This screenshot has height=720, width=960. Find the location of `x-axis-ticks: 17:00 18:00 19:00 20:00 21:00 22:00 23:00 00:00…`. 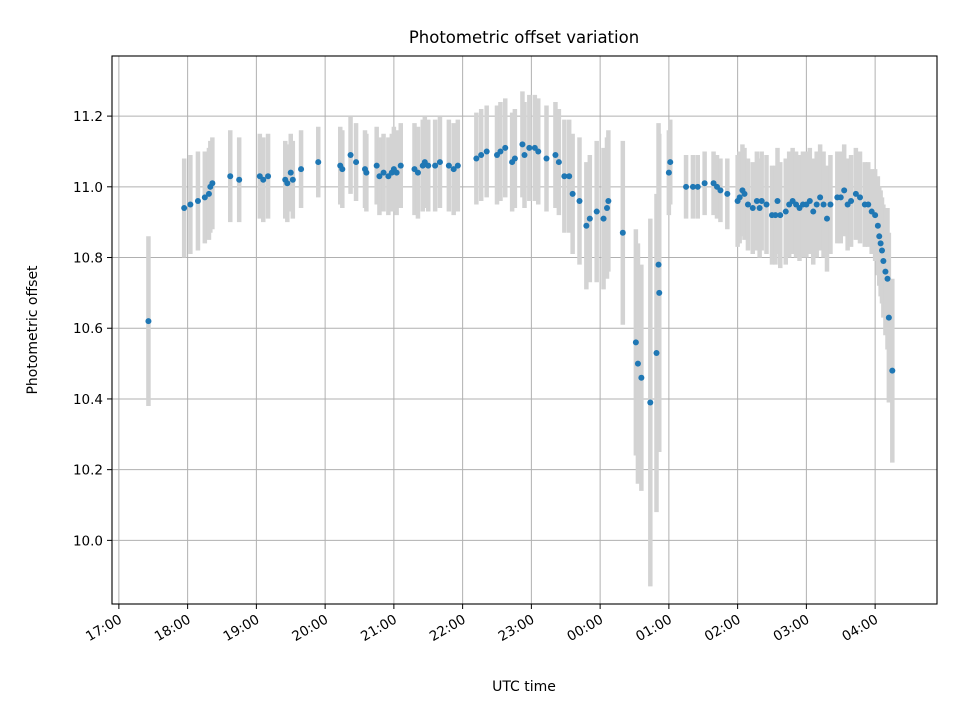

x-axis-ticks: 17:00 18:00 19:00 20:00 21:00 22:00 23:00 00:00… is located at coordinates (482, 624).